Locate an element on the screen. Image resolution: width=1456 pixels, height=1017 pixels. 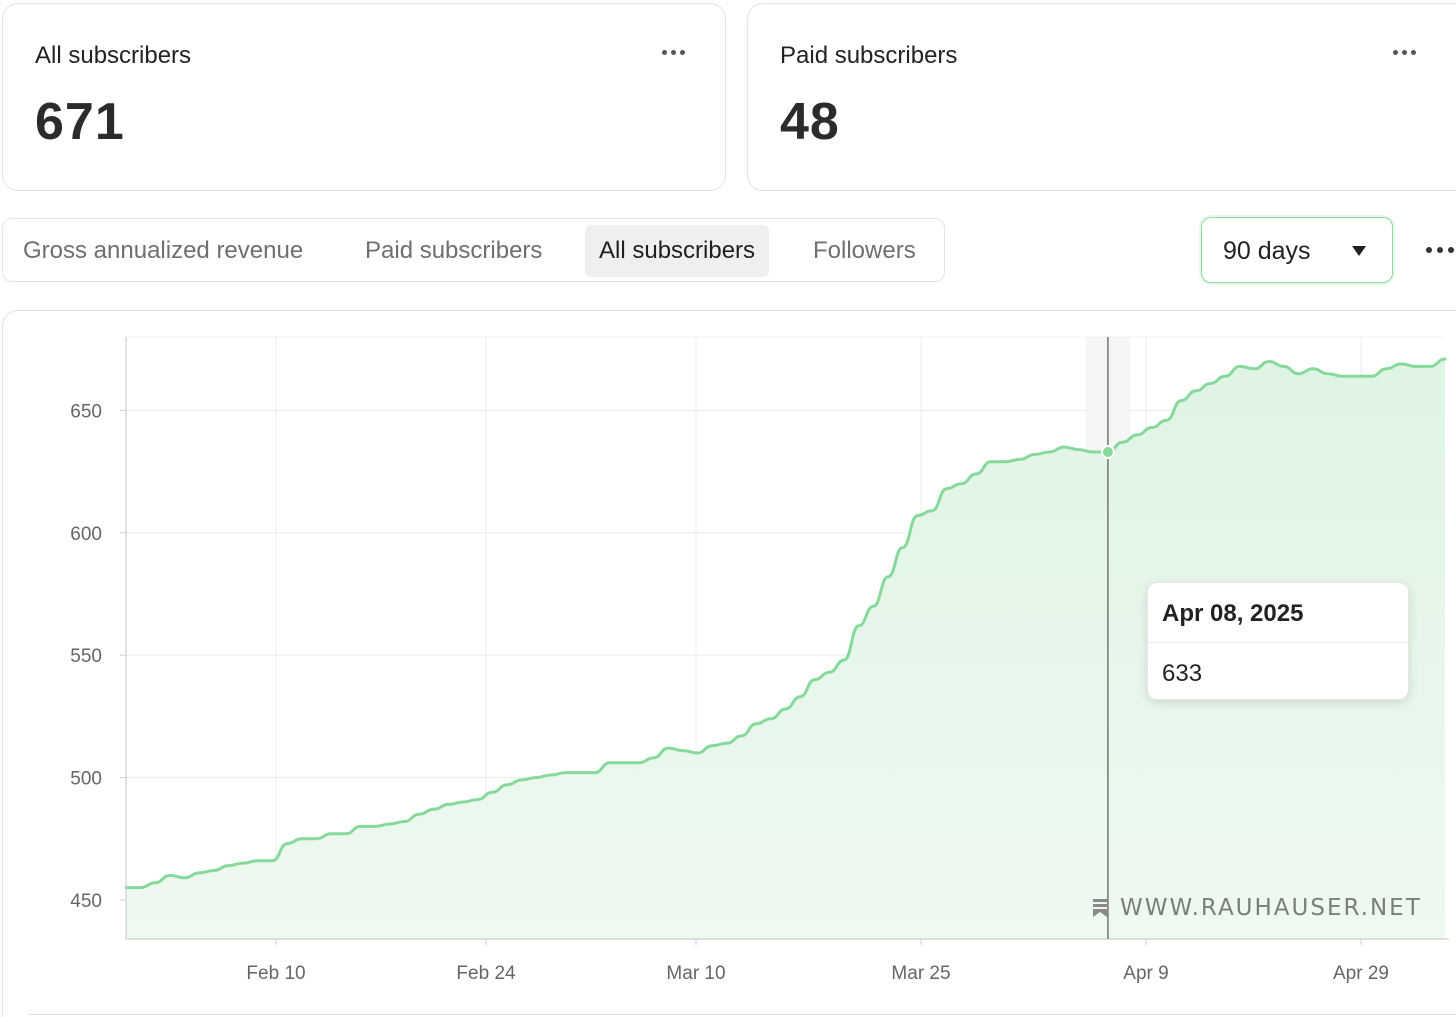
y-tick-label: 550 is located at coordinates (86, 656).